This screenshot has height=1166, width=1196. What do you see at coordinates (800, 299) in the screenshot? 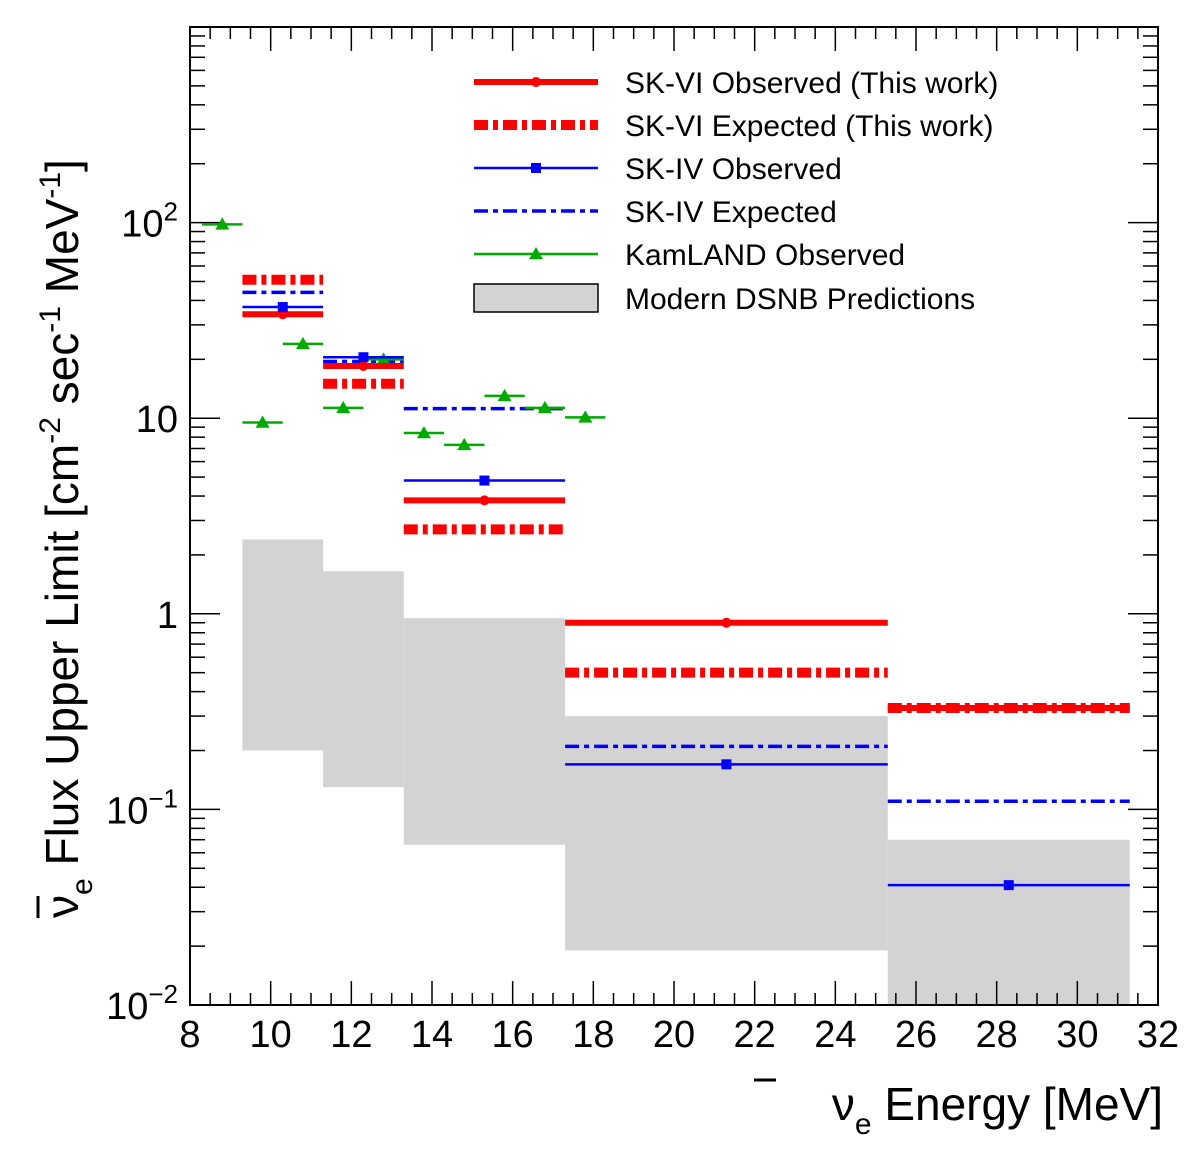
I see `legend-label: Modern DSNB Predictions` at bounding box center [800, 299].